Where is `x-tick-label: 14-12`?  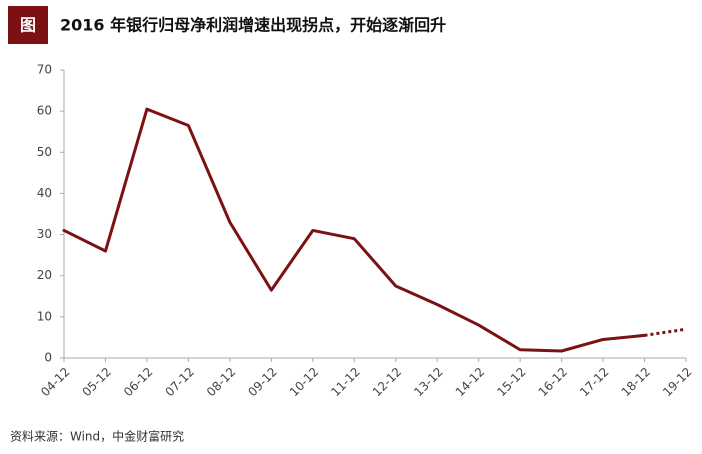
x-tick-label: 14-12 is located at coordinates (470, 382).